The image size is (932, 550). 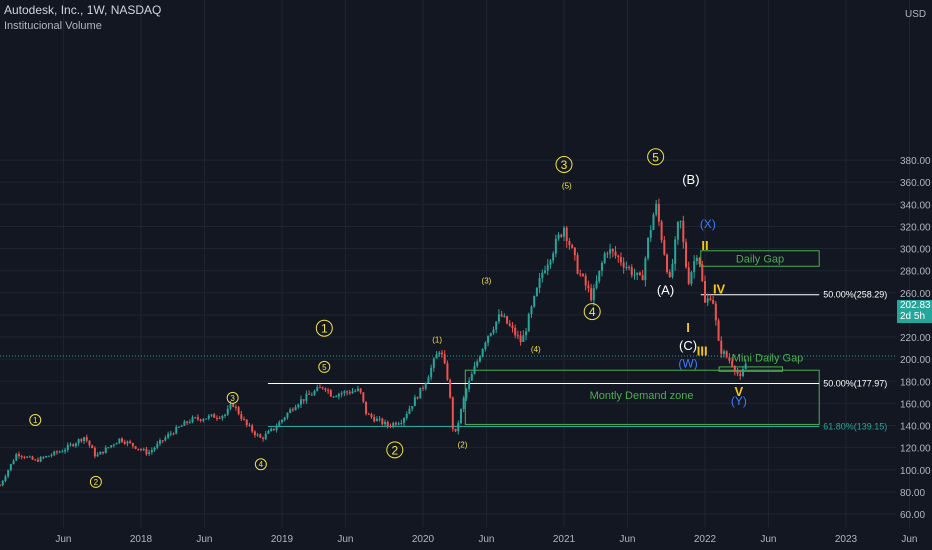 I want to click on currency-label: USD, so click(x=915, y=14).